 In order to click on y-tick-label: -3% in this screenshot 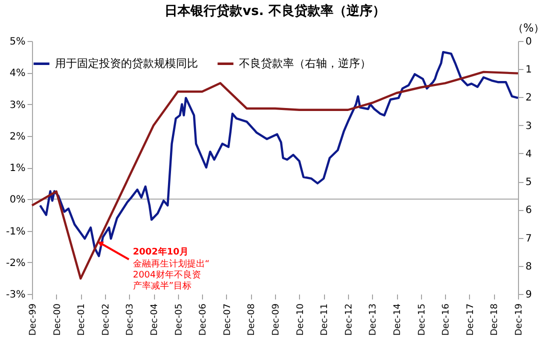, I will do `click(16, 295)`.